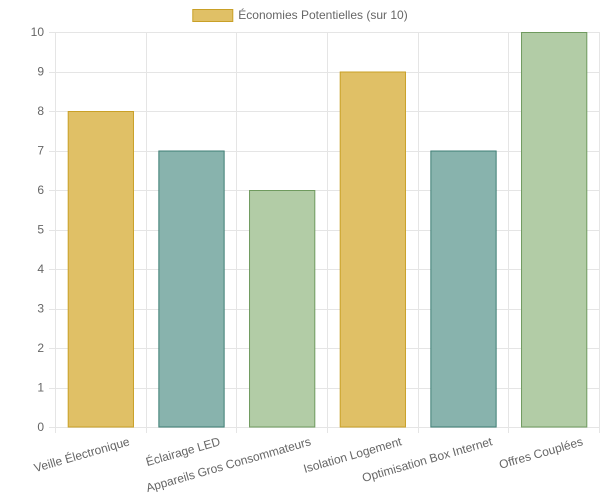  Describe the element at coordinates (81, 454) in the screenshot. I see `x-tick-label-0: Veille Électronique` at that location.